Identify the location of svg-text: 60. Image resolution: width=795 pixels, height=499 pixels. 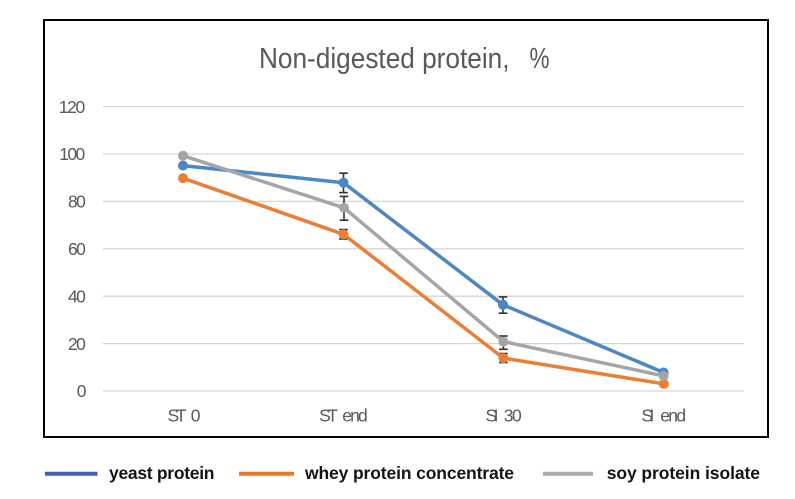
(77, 249).